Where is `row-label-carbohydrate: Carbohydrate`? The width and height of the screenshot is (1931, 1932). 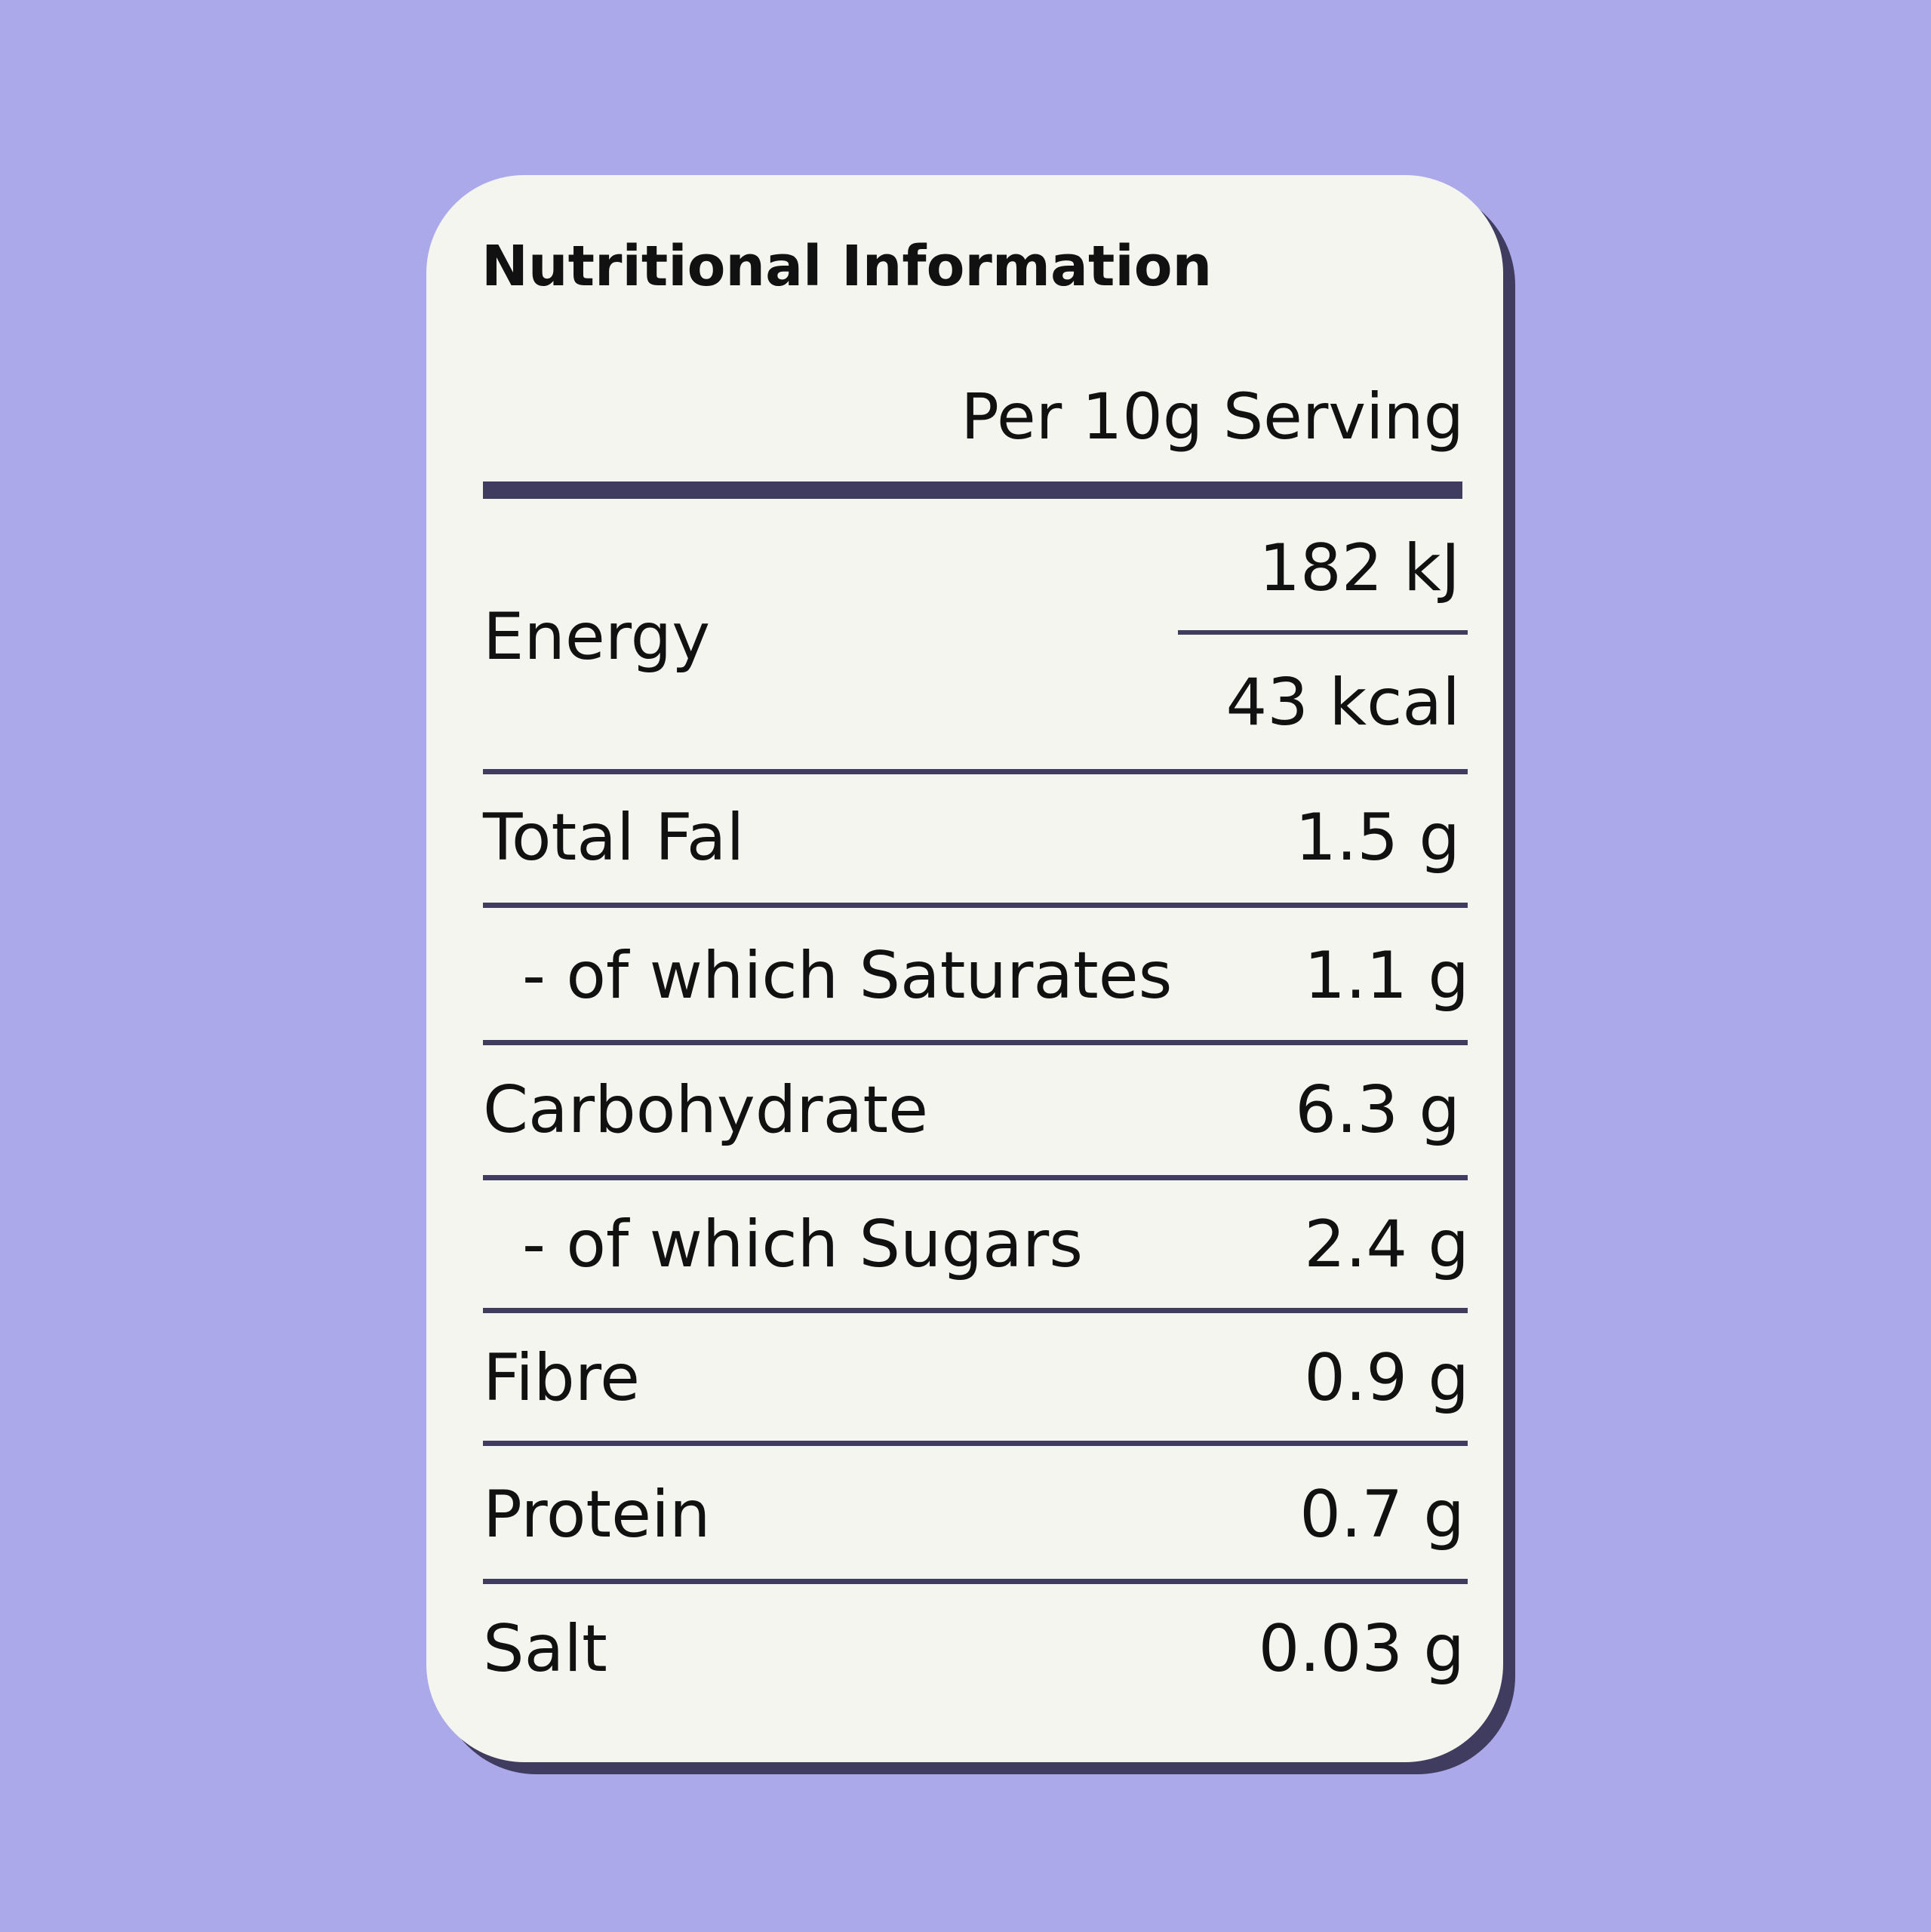
row-label-carbohydrate: Carbohydrate is located at coordinates (705, 1110).